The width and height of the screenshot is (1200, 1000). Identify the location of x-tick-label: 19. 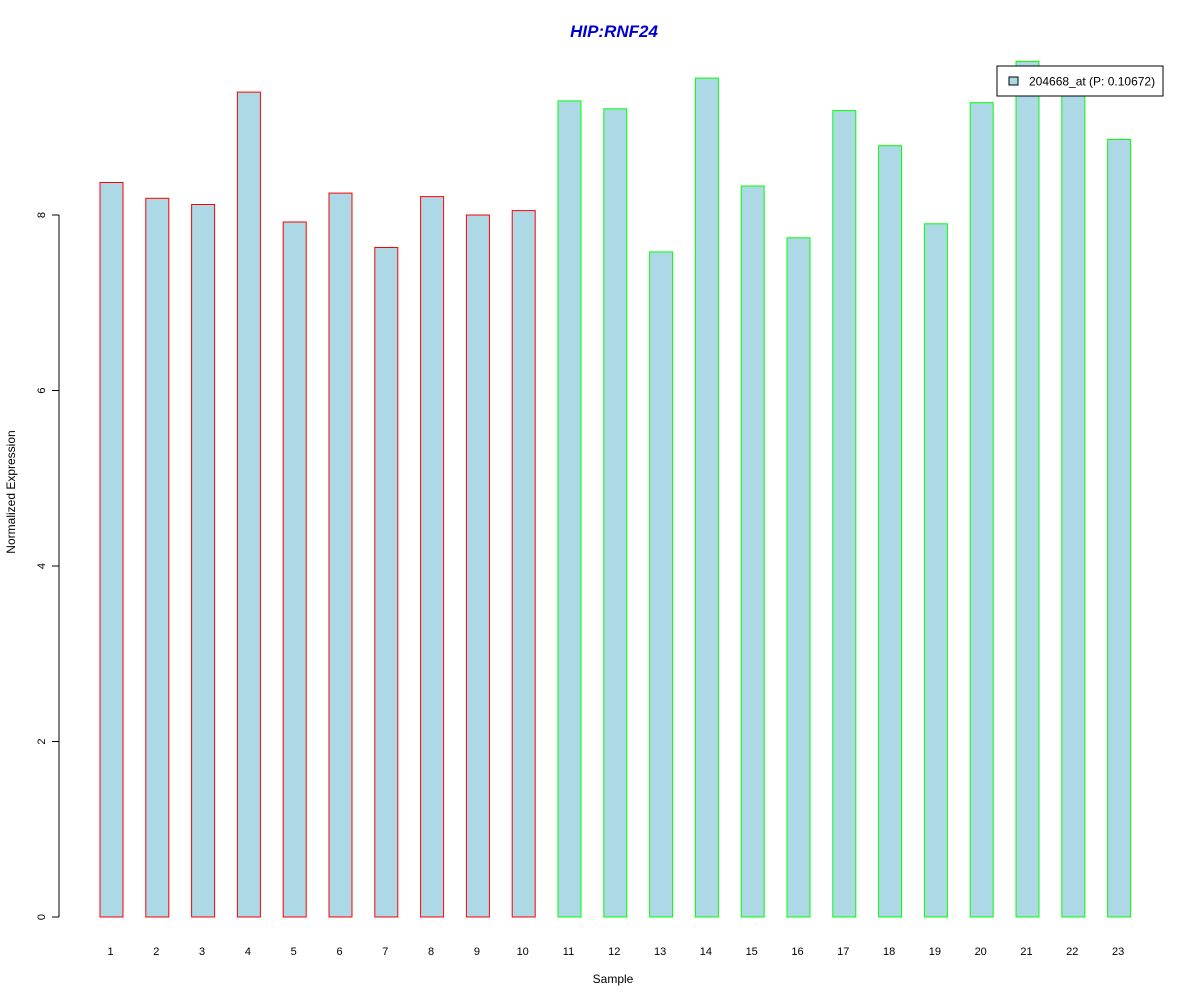
(935, 952).